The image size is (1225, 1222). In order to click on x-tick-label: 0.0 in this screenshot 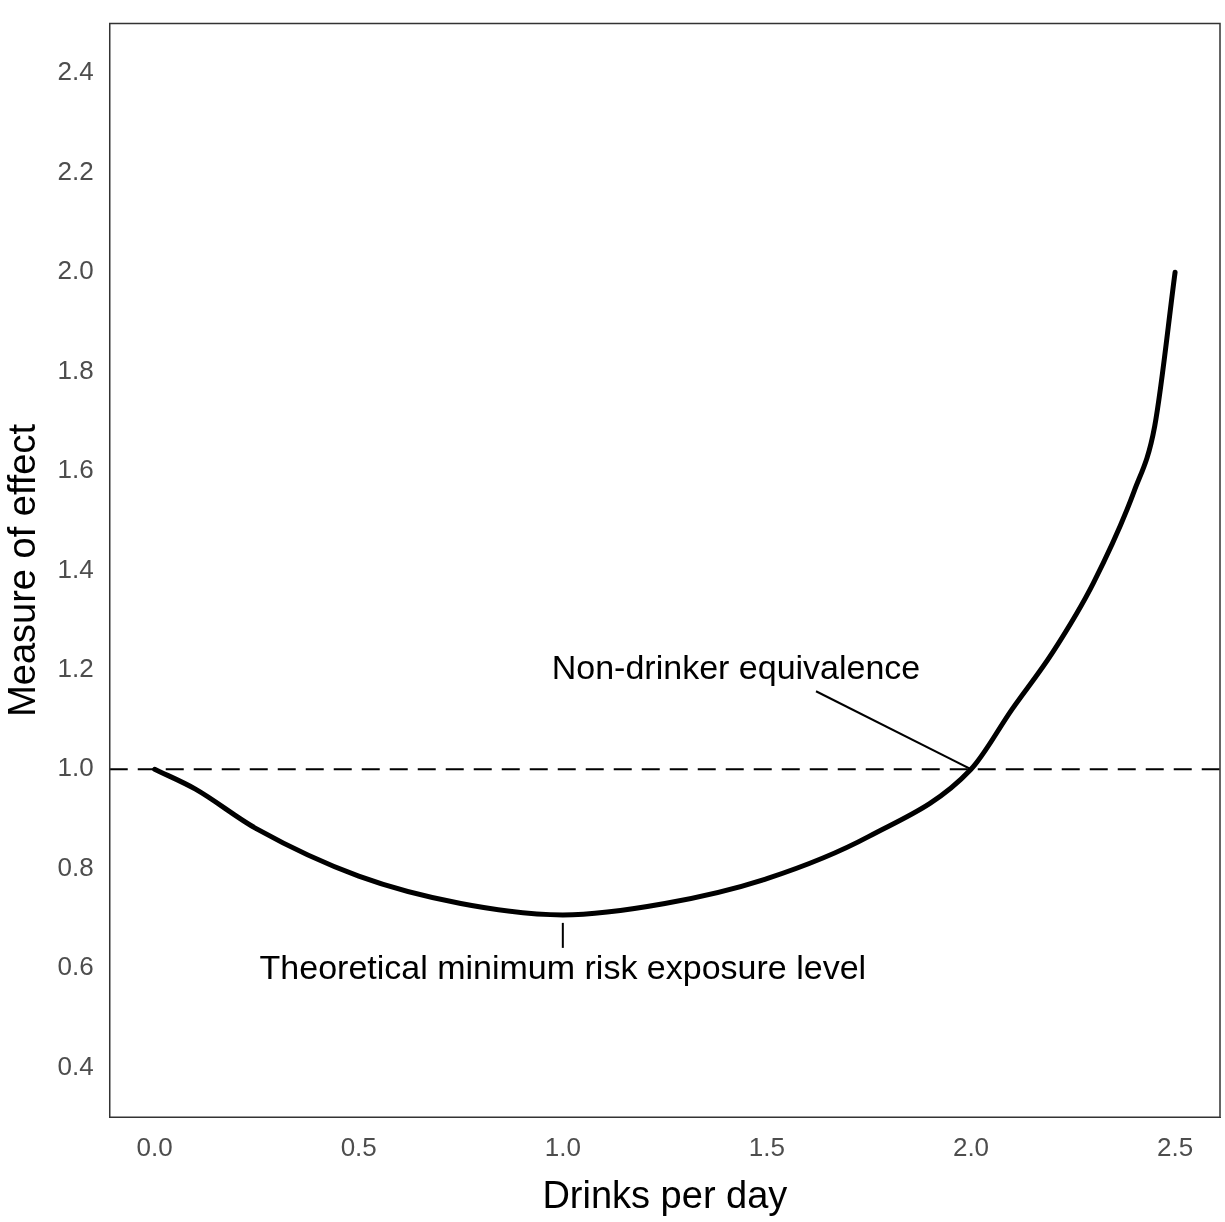, I will do `click(154, 1146)`.